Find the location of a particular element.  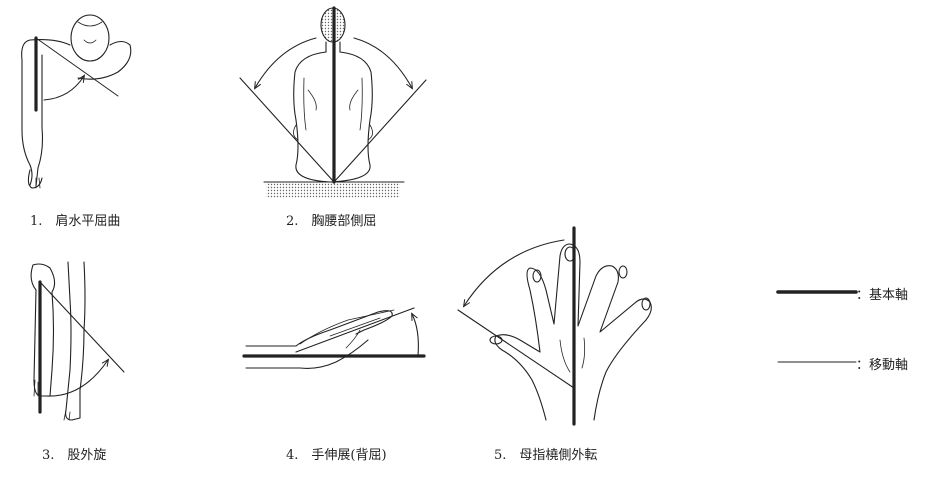

figure-2-thoracolumbar-lateral-flexion is located at coordinates (333, 102).